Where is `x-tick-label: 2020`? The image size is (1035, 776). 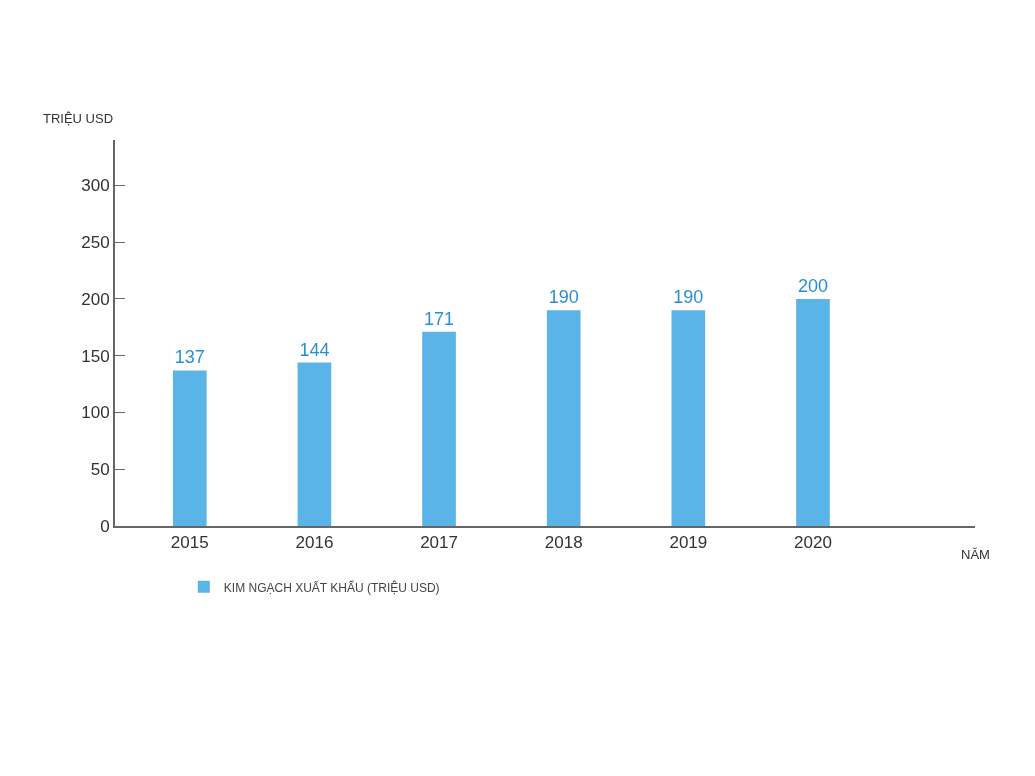 x-tick-label: 2020 is located at coordinates (813, 543).